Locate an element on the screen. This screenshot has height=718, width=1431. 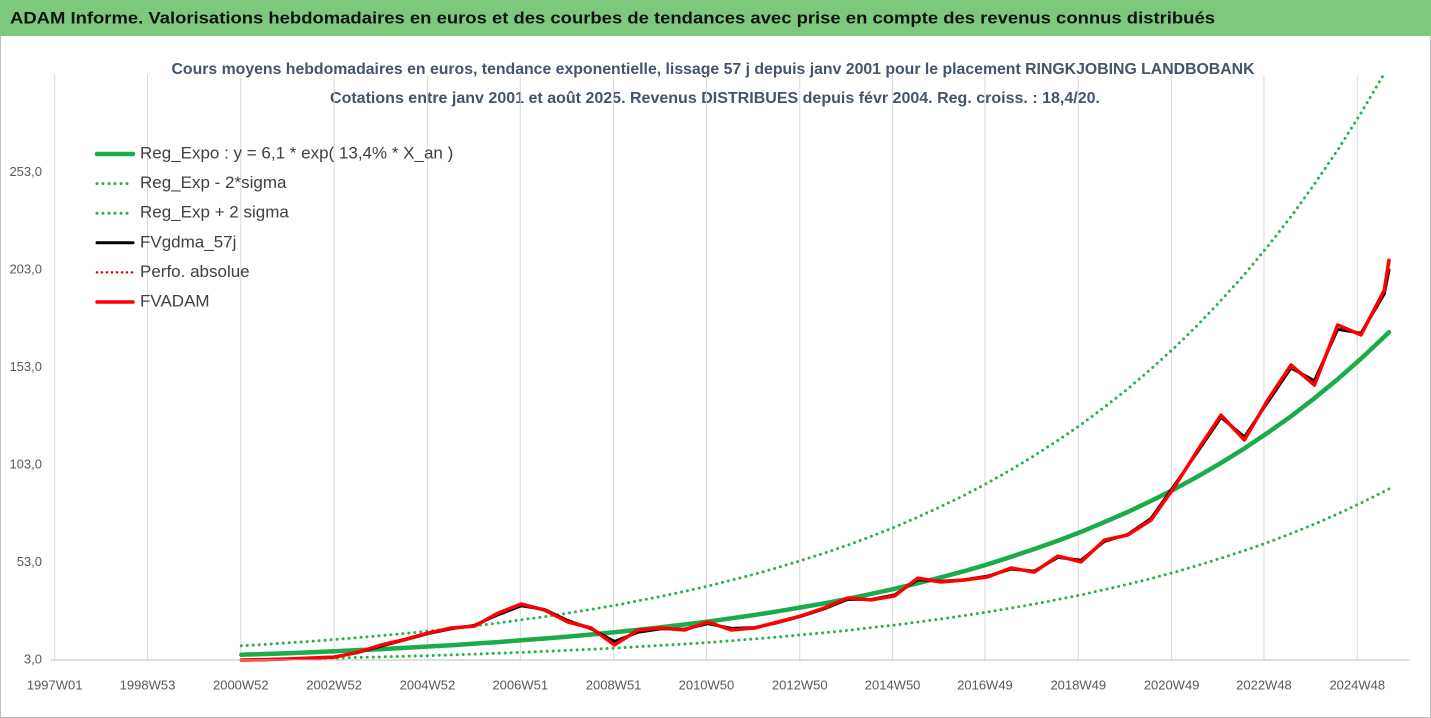
legend-label: Reg_Exp - 2*sigma is located at coordinates (213, 182).